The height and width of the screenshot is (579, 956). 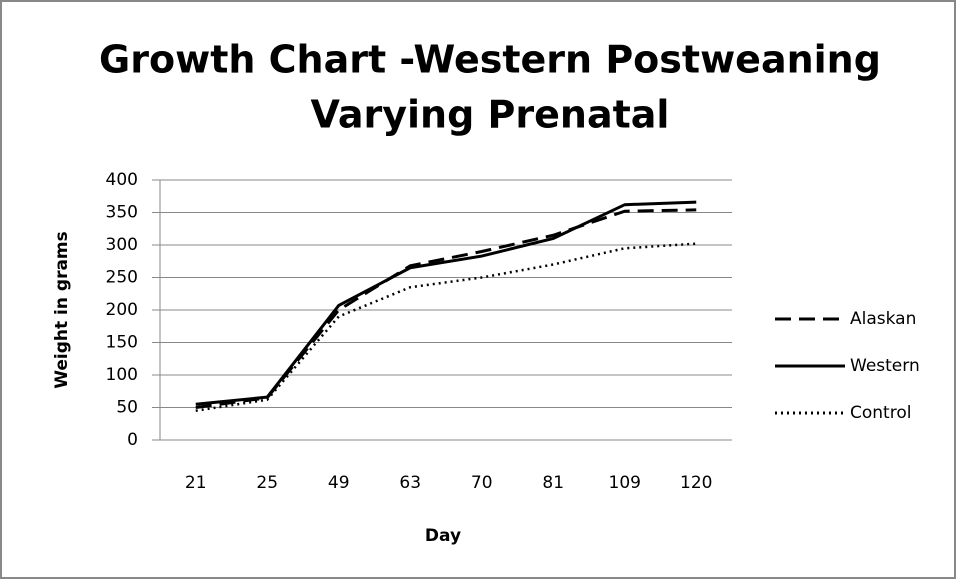 I want to click on y-tick-label: 250, so click(x=122, y=278).